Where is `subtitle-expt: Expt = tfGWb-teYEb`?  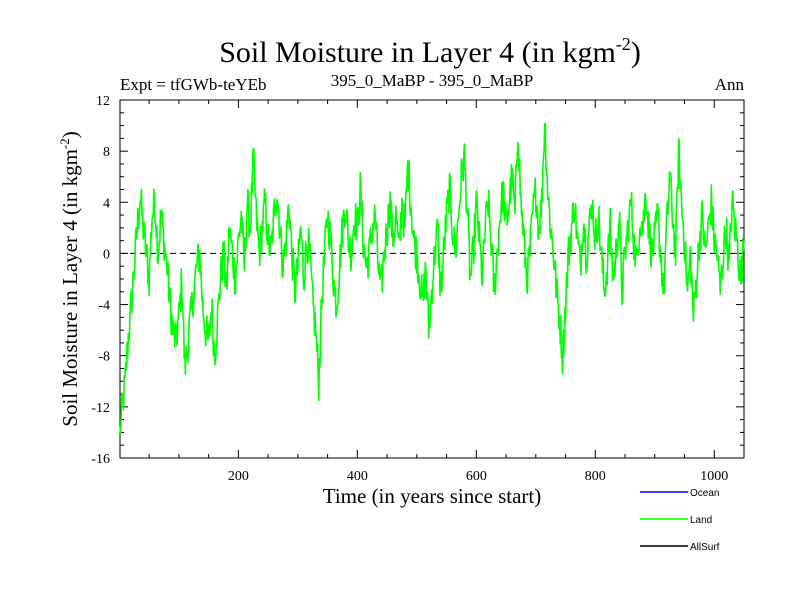
subtitle-expt: Expt = tfGWb-teYEb is located at coordinates (193, 84).